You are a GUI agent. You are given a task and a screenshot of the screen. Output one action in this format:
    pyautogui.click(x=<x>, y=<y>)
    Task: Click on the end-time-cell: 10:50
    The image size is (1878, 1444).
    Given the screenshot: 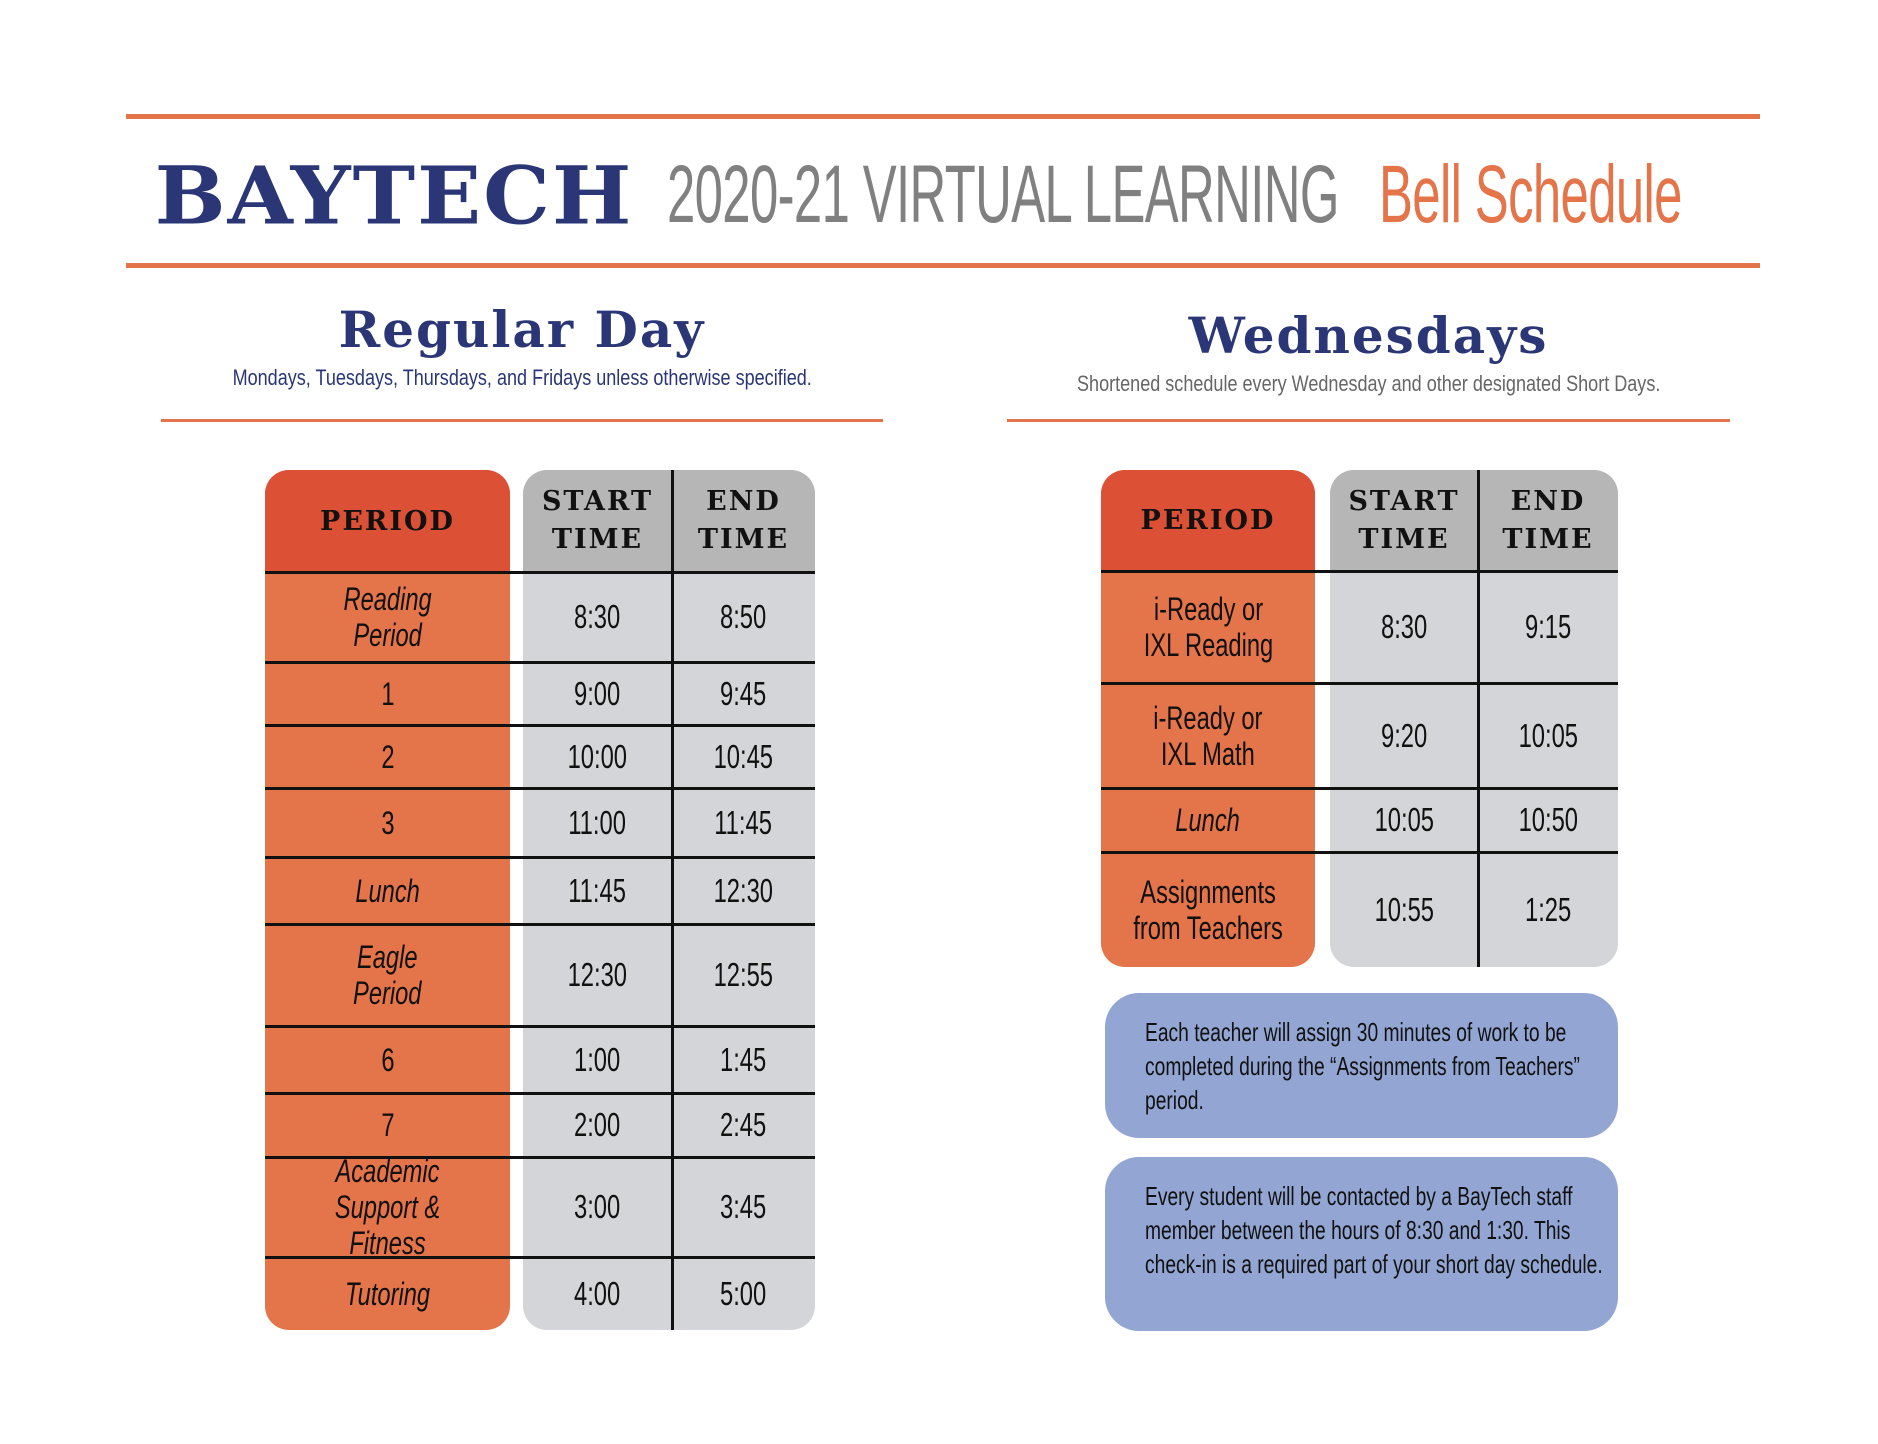 What is the action you would take?
    pyautogui.click(x=1548, y=820)
    